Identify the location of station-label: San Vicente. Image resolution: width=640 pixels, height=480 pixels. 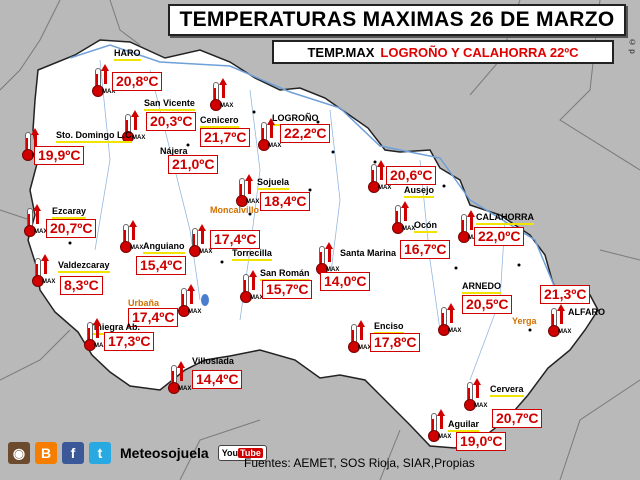
(169, 104).